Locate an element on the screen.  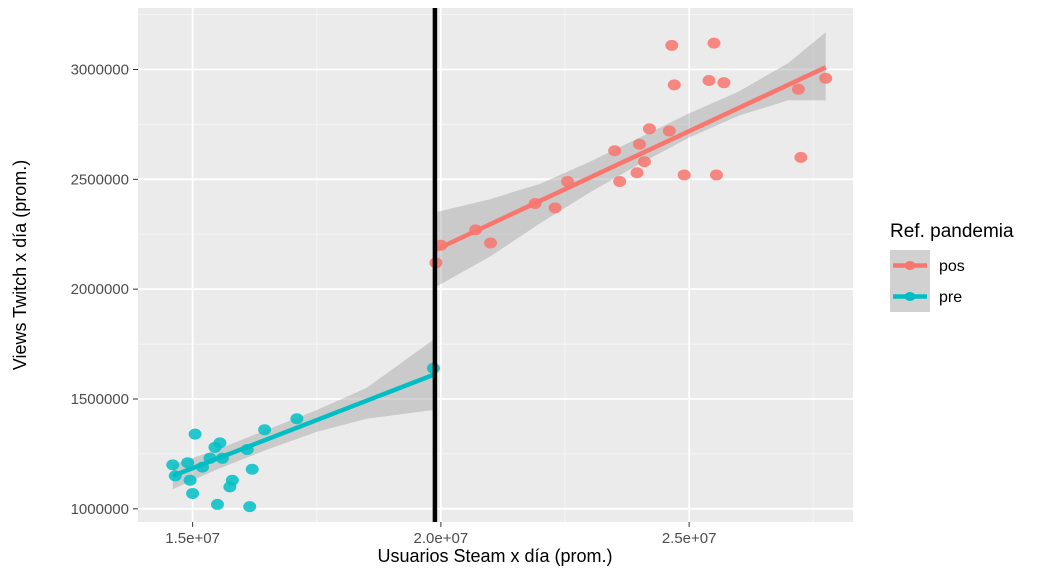
y-axis-title: Views Twitch x día (prom.) is located at coordinates (20, 265).